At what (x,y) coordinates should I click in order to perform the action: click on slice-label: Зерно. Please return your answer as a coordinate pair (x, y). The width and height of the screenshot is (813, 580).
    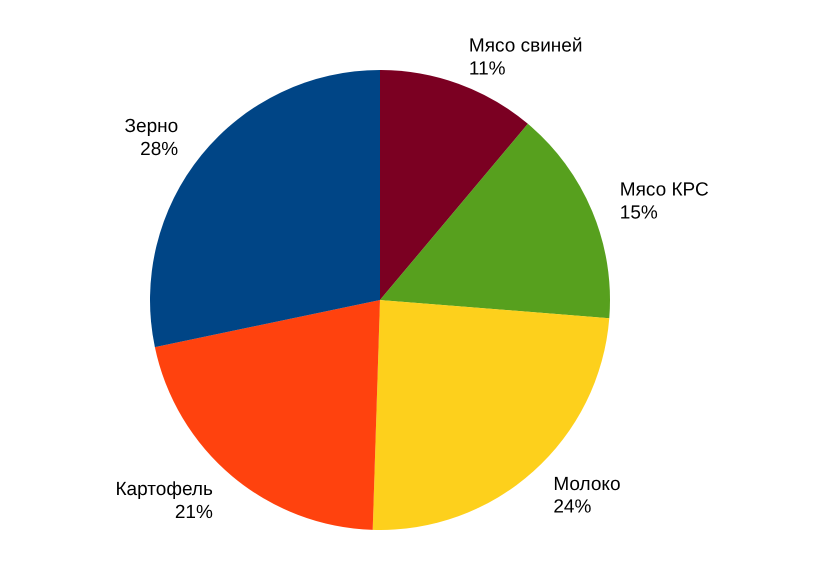
    Looking at the image, I should click on (151, 127).